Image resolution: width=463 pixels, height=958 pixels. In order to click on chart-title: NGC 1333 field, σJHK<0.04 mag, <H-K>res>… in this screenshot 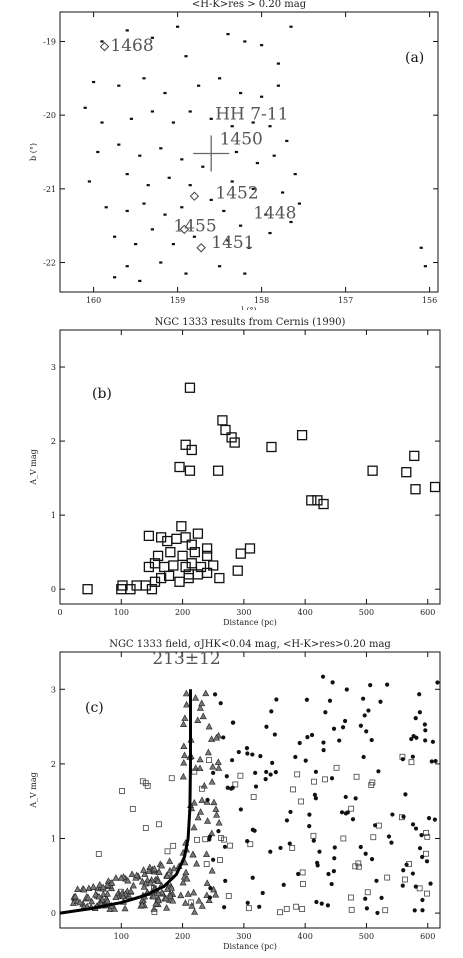, I will do `click(250, 644)`.